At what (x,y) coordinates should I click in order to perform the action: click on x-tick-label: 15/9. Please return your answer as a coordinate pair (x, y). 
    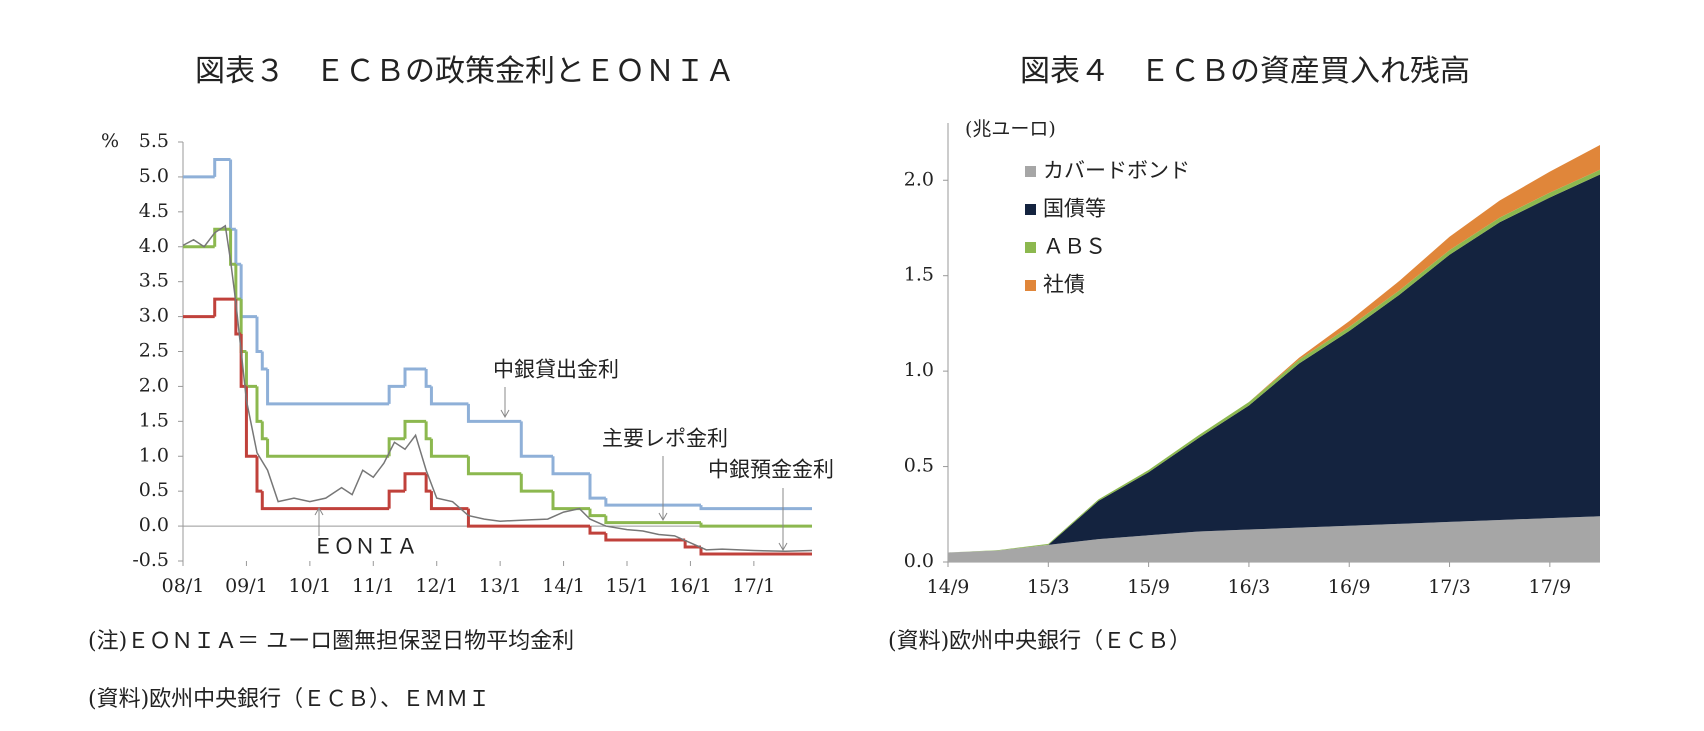
    Looking at the image, I should click on (1148, 587).